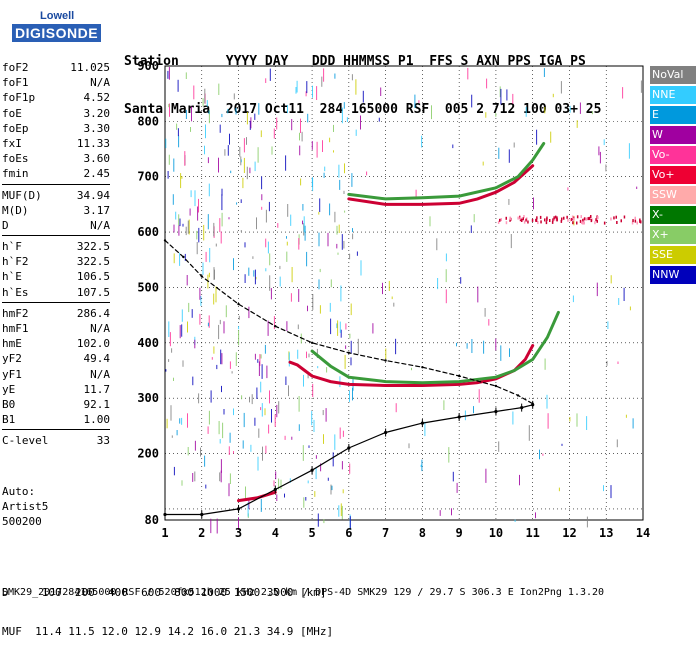  I want to click on param-value: N/A, so click(100, 225).